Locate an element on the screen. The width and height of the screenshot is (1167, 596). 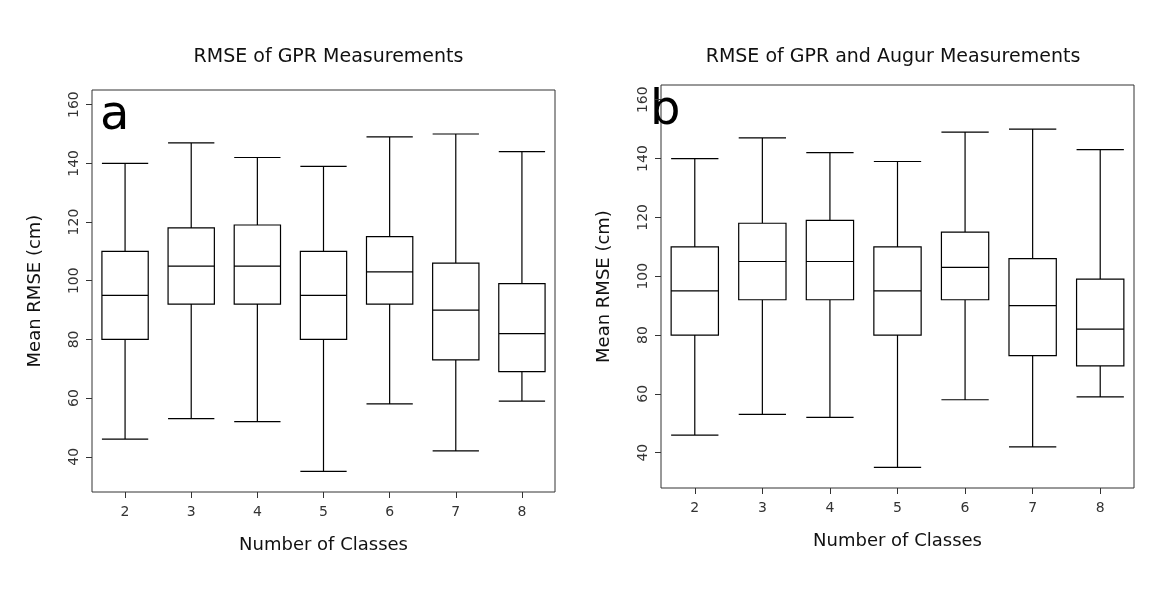
chart-title: RMSE of GPR and Augur Measurements is located at coordinates (893, 54).